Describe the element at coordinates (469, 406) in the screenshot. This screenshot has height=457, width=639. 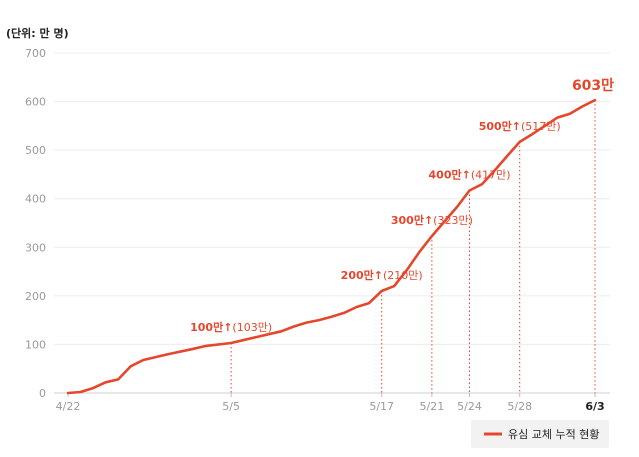
I see `x-tick-label: 5/24` at that location.